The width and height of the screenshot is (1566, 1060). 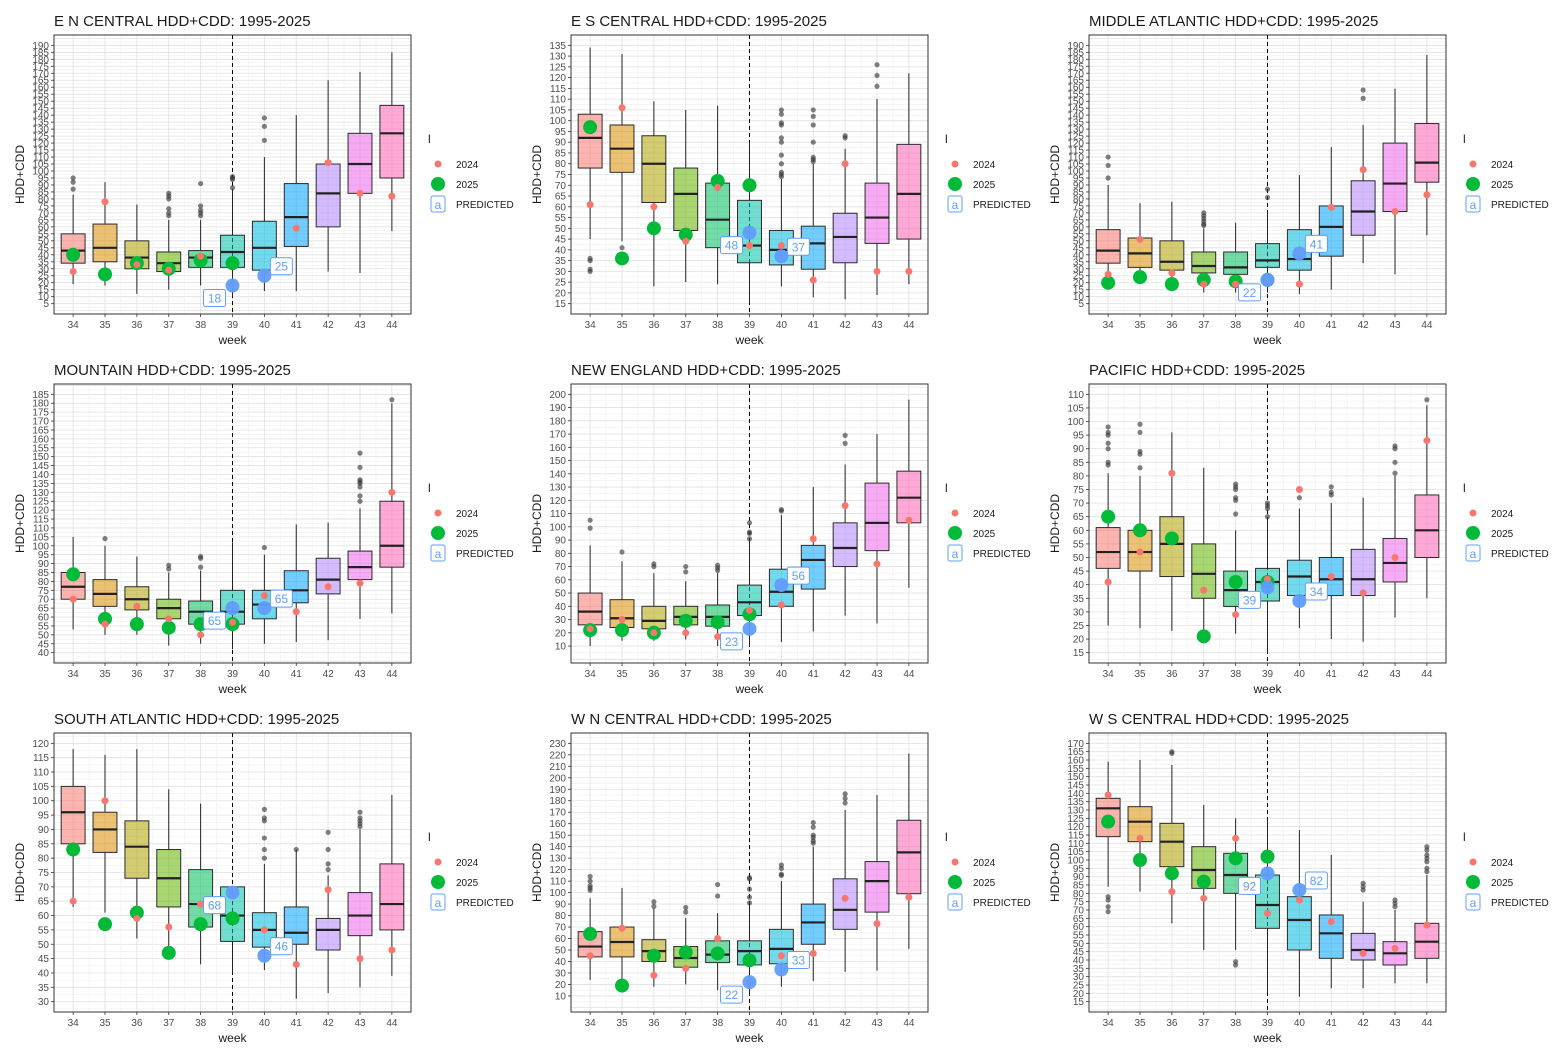 I want to click on legend-label: 2024, so click(x=984, y=514).